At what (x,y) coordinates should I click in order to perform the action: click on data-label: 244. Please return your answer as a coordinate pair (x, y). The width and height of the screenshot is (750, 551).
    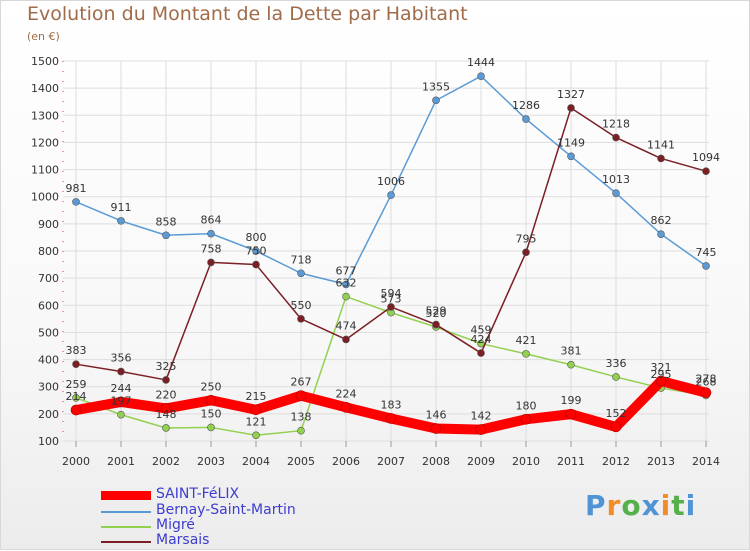
    Looking at the image, I should click on (121, 388).